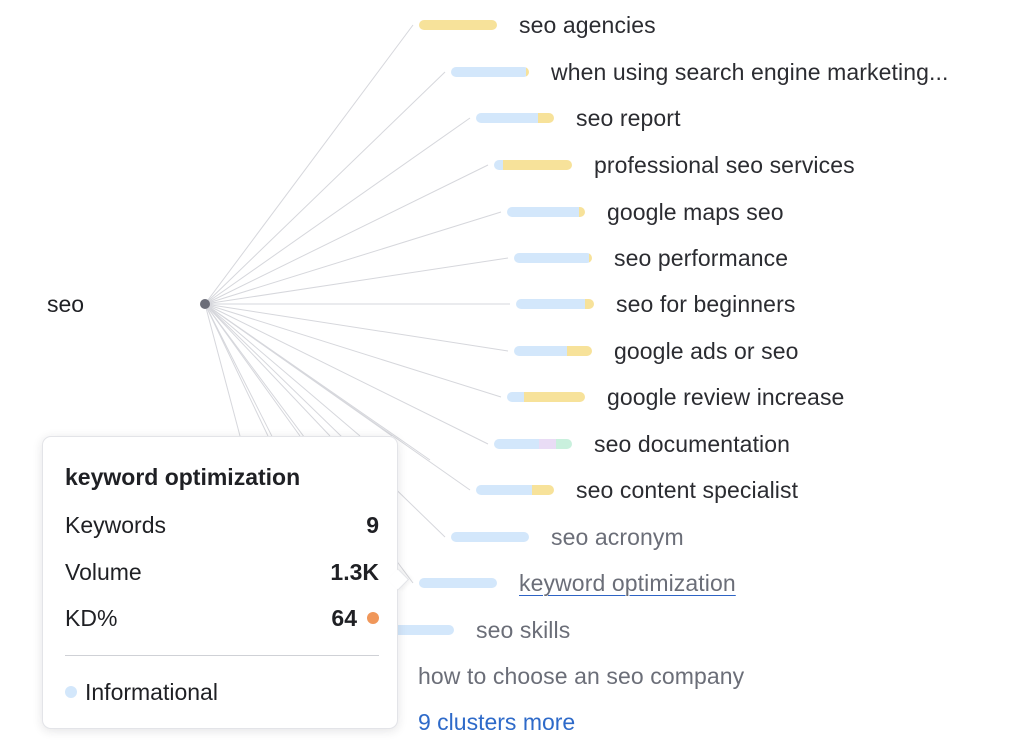  I want to click on tooltip-value: 64, so click(344, 617).